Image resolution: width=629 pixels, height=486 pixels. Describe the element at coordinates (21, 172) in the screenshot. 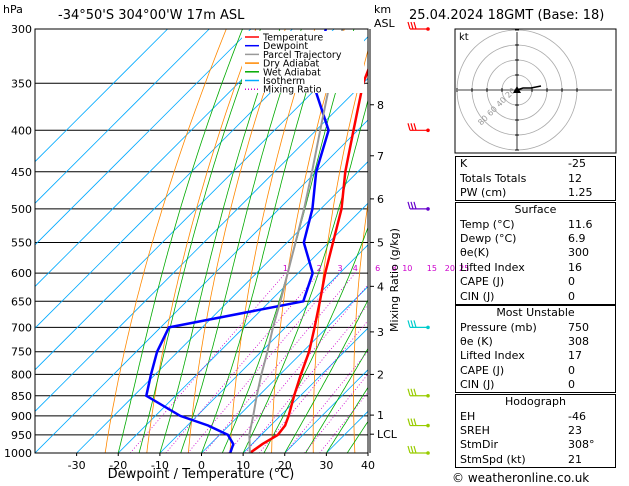

I see `pressure-tick-label: 450` at that location.